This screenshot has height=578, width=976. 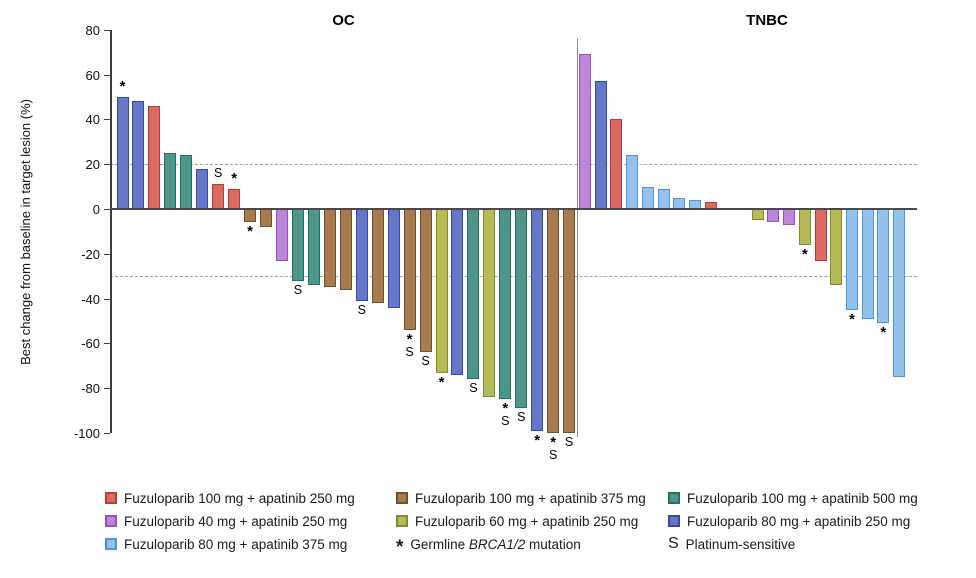 I want to click on legend-swatch-lightblue, so click(x=111, y=544).